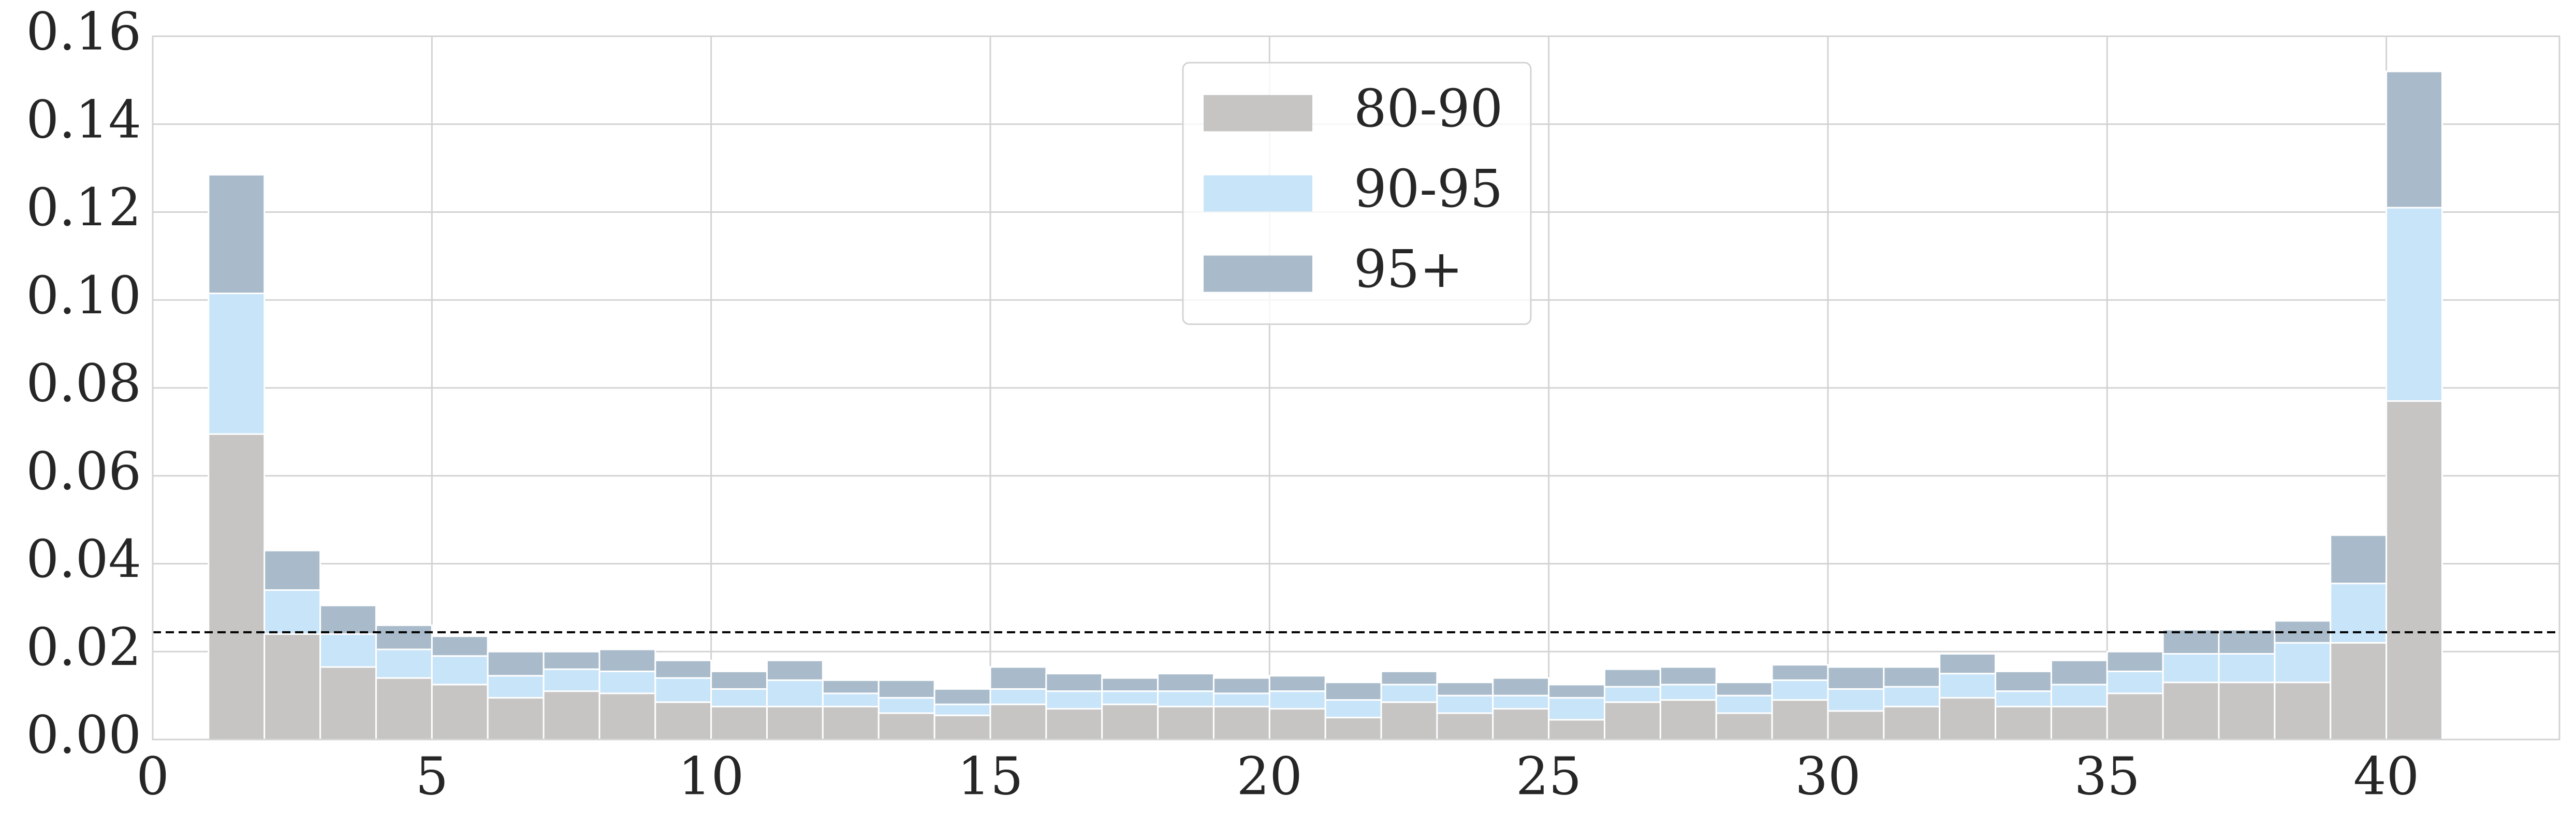 The height and width of the screenshot is (826, 2576). Describe the element at coordinates (83, 559) in the screenshot. I see `y-tick-label: 0.04` at that location.